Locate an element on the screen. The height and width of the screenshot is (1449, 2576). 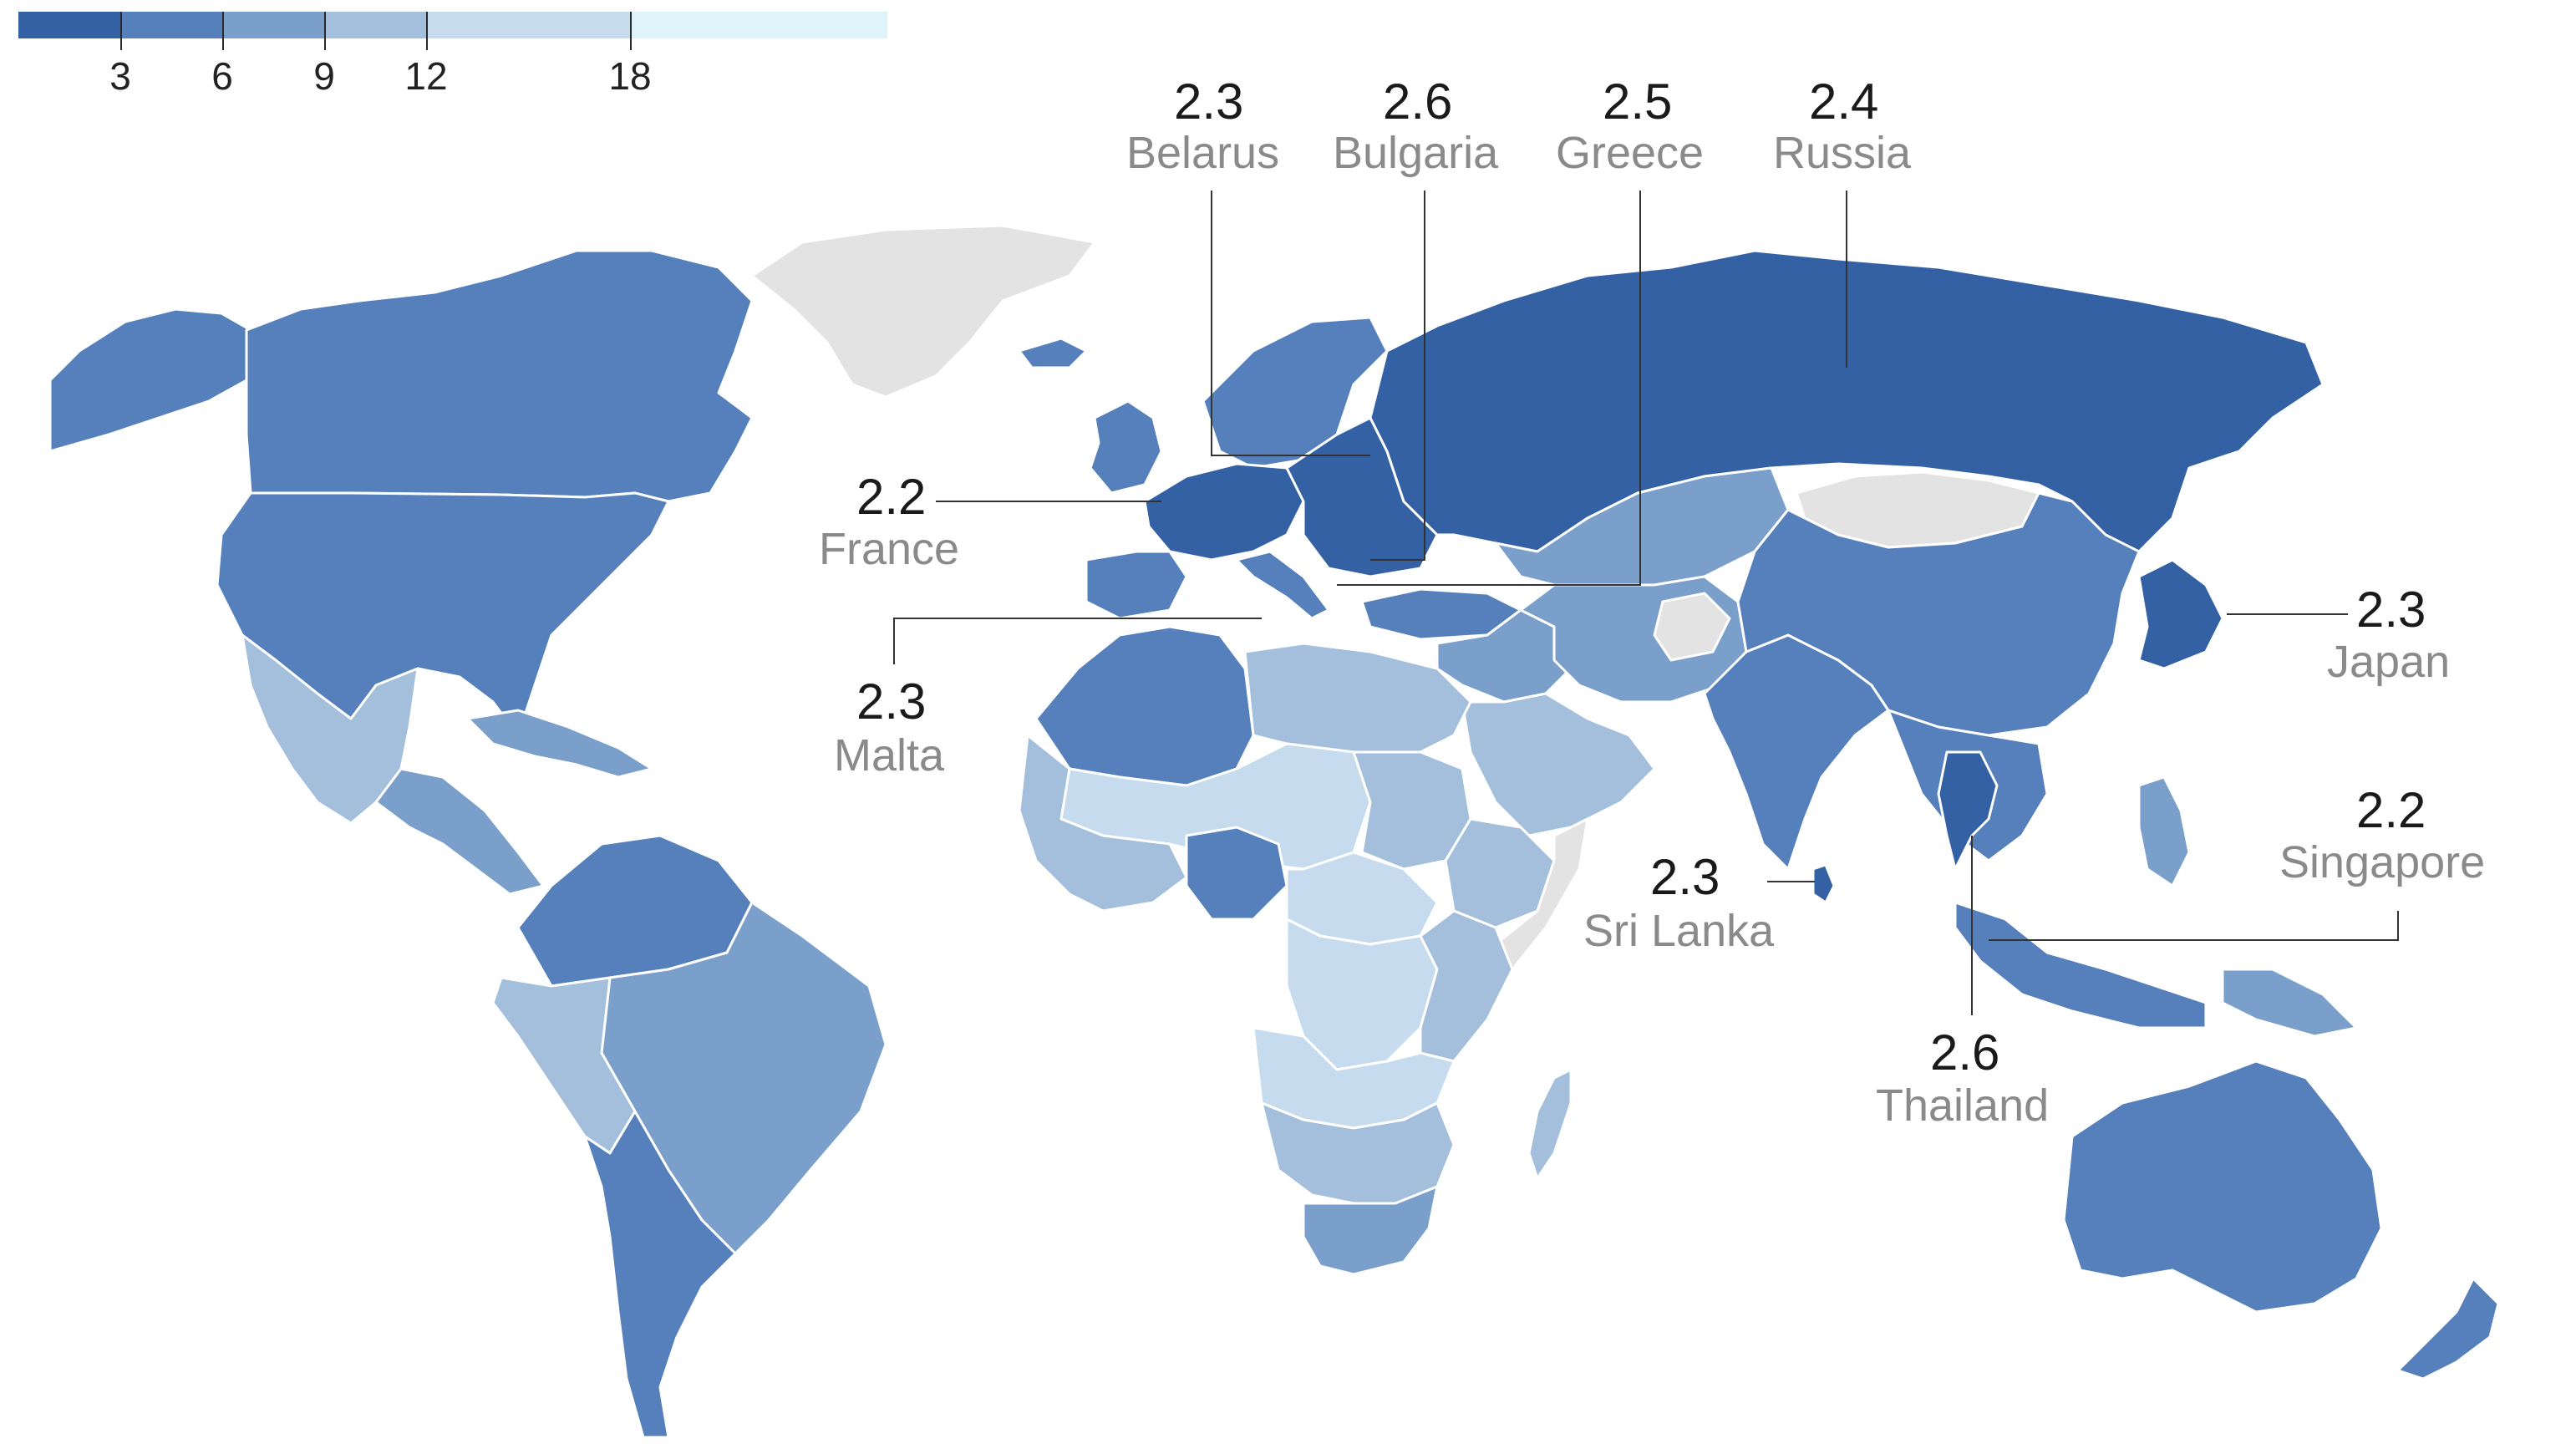
region-nigeria is located at coordinates (1236, 873).